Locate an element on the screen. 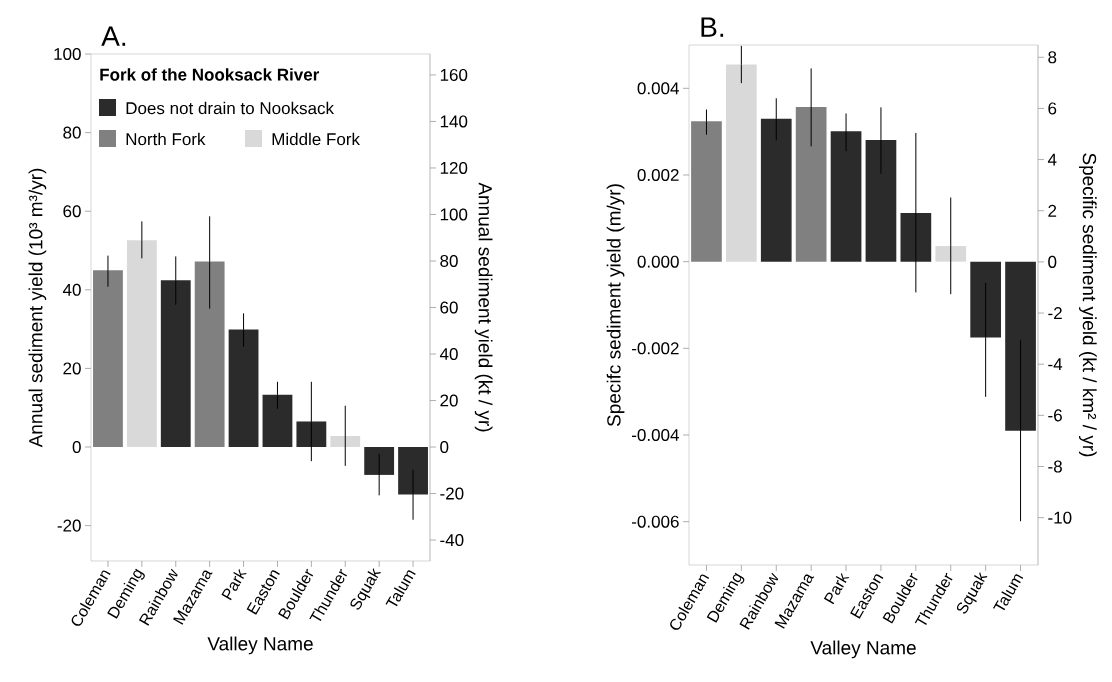  y2-axis-title: Specific sediment yield (kt / km² / yr) is located at coordinates (1087, 305).